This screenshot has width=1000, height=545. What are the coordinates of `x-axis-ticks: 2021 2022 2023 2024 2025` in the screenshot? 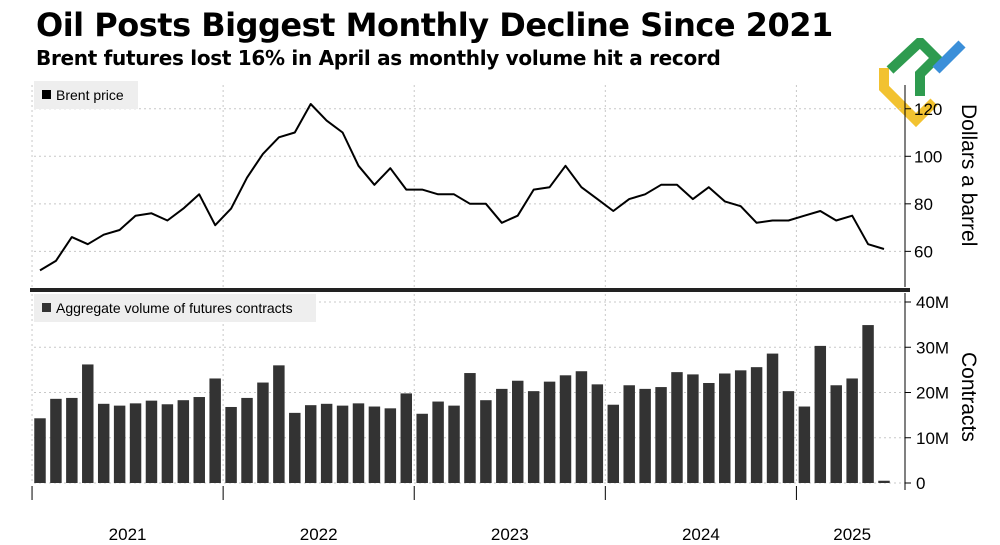 It's located at (451, 515).